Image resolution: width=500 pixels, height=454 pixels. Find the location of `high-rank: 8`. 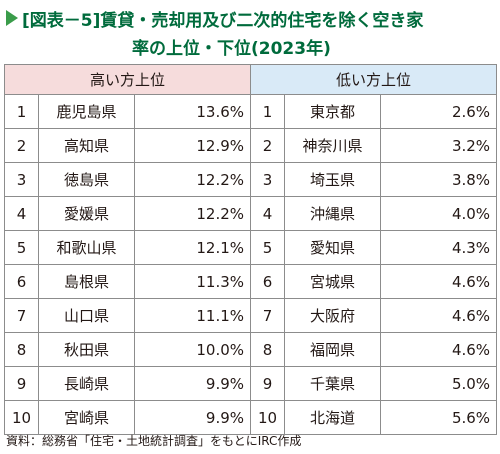

high-rank: 8 is located at coordinates (21, 349).